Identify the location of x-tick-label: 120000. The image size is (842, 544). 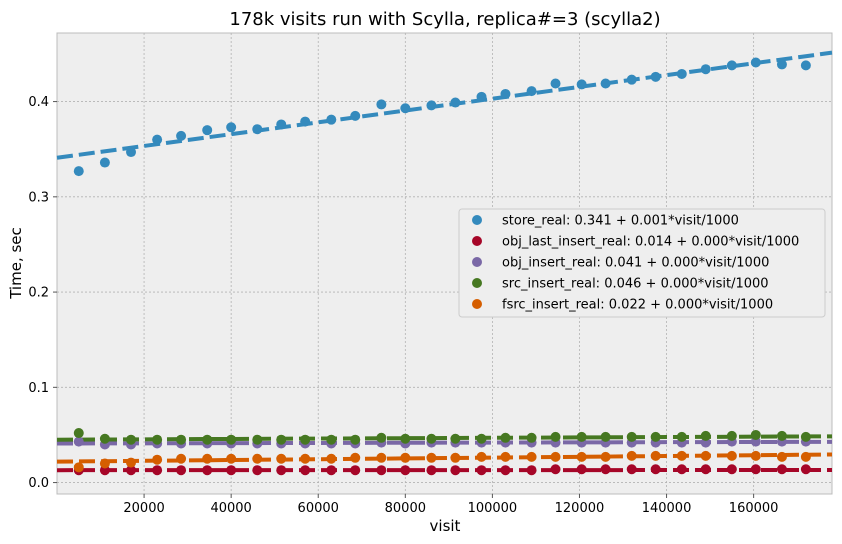
(580, 508).